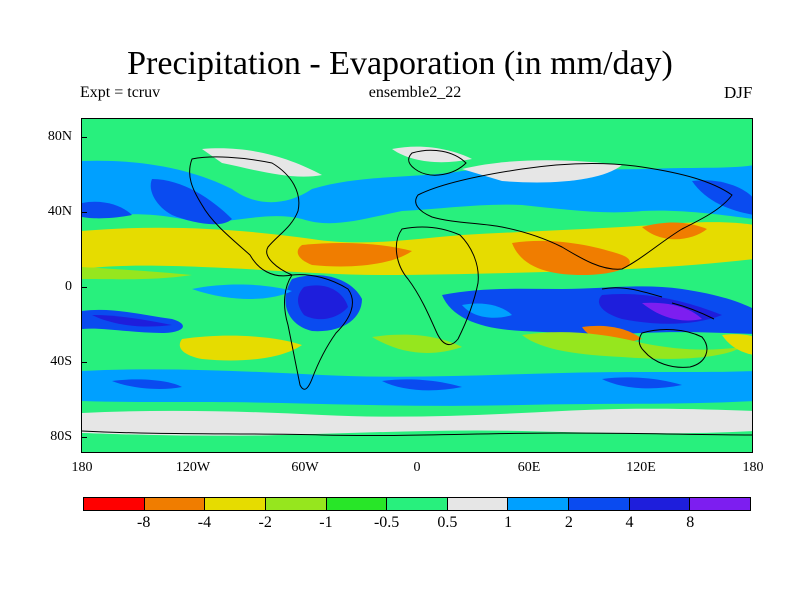  What do you see at coordinates (417, 422) in the screenshot?
I see `antarctic-gray-band` at bounding box center [417, 422].